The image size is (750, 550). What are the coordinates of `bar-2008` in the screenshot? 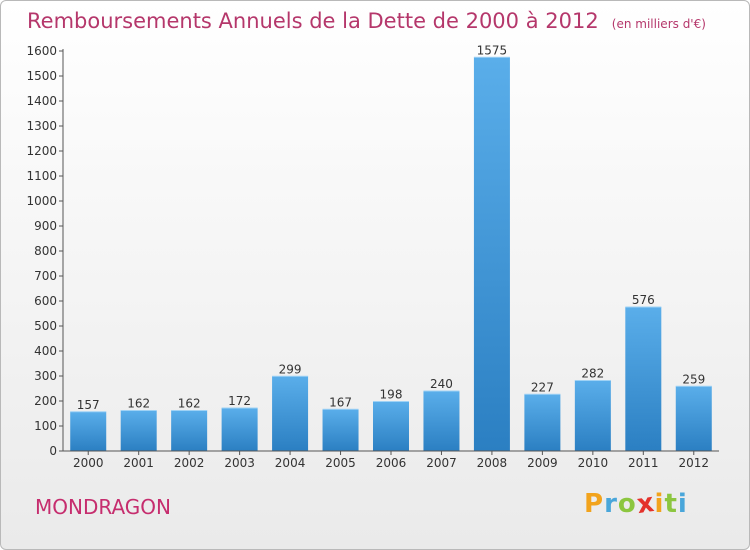 It's located at (491, 254).